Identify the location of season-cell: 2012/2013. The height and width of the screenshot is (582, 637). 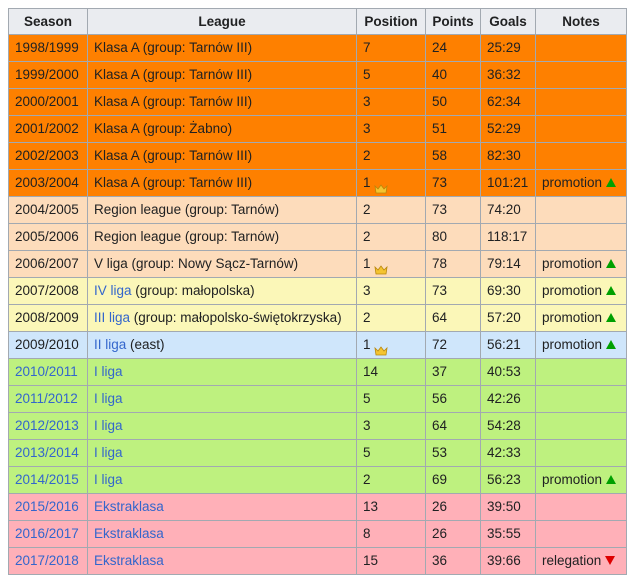
(48, 426).